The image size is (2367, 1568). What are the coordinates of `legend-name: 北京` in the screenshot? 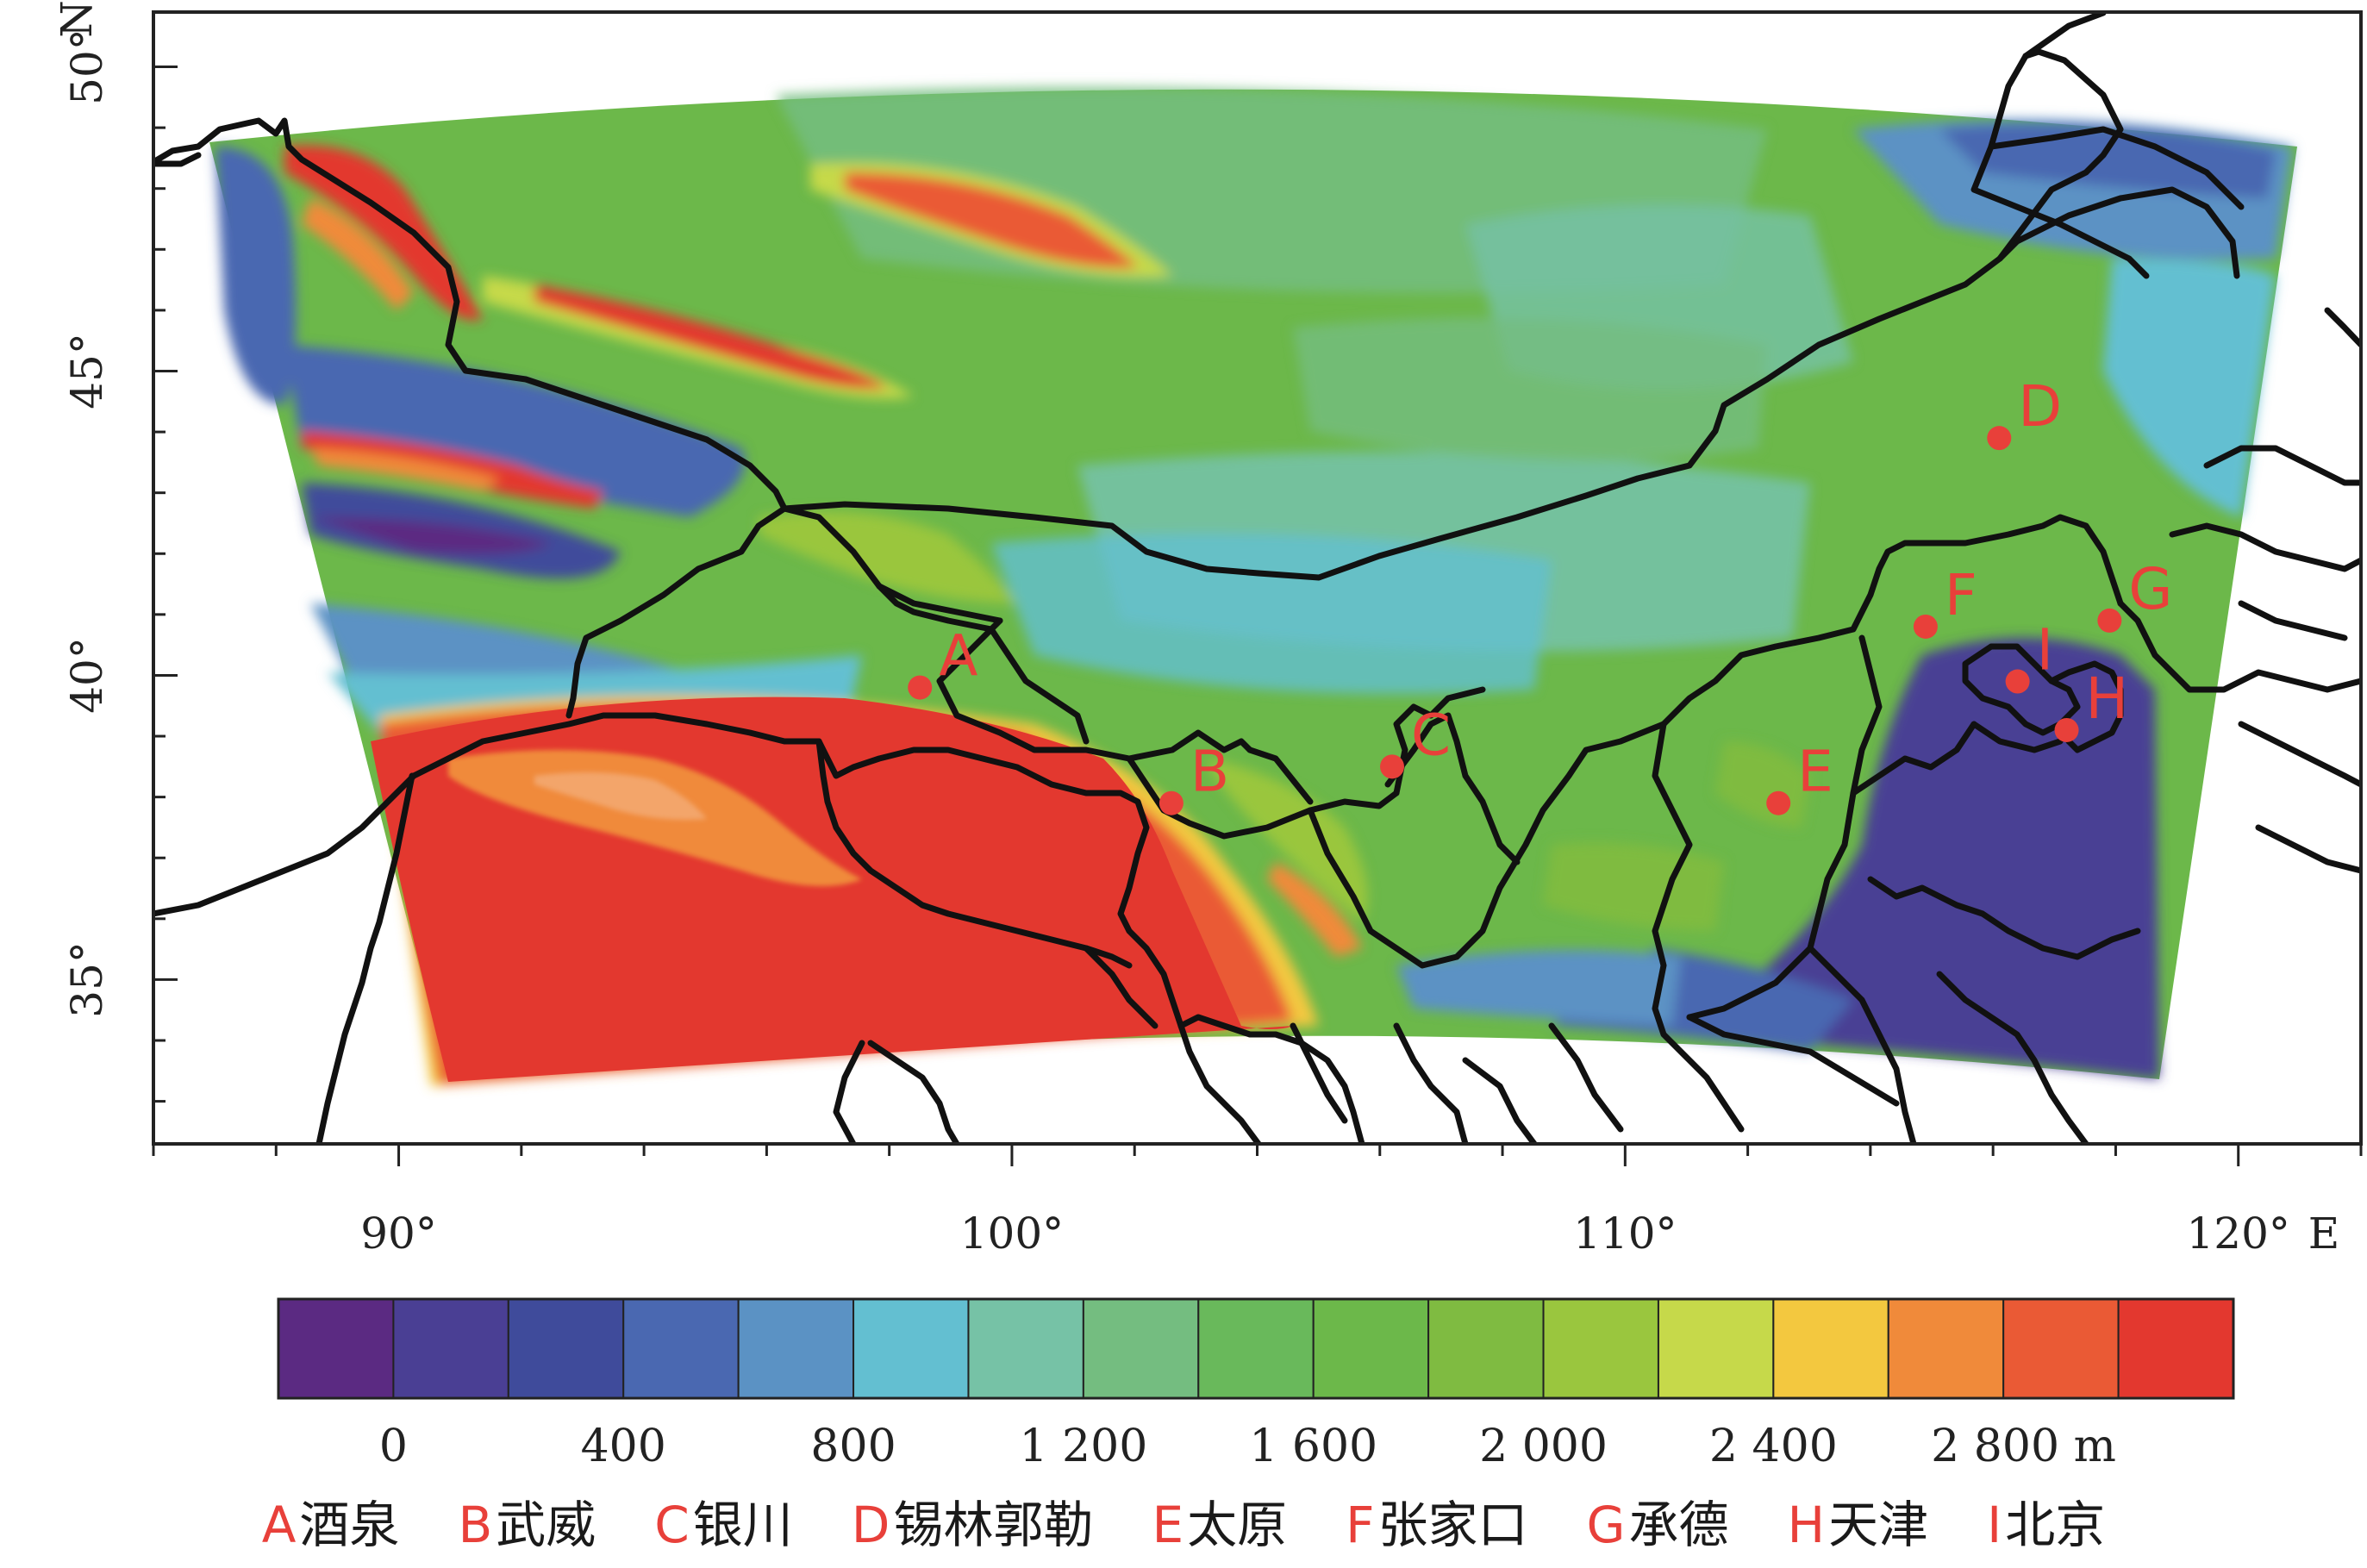 It's located at (2055, 1525).